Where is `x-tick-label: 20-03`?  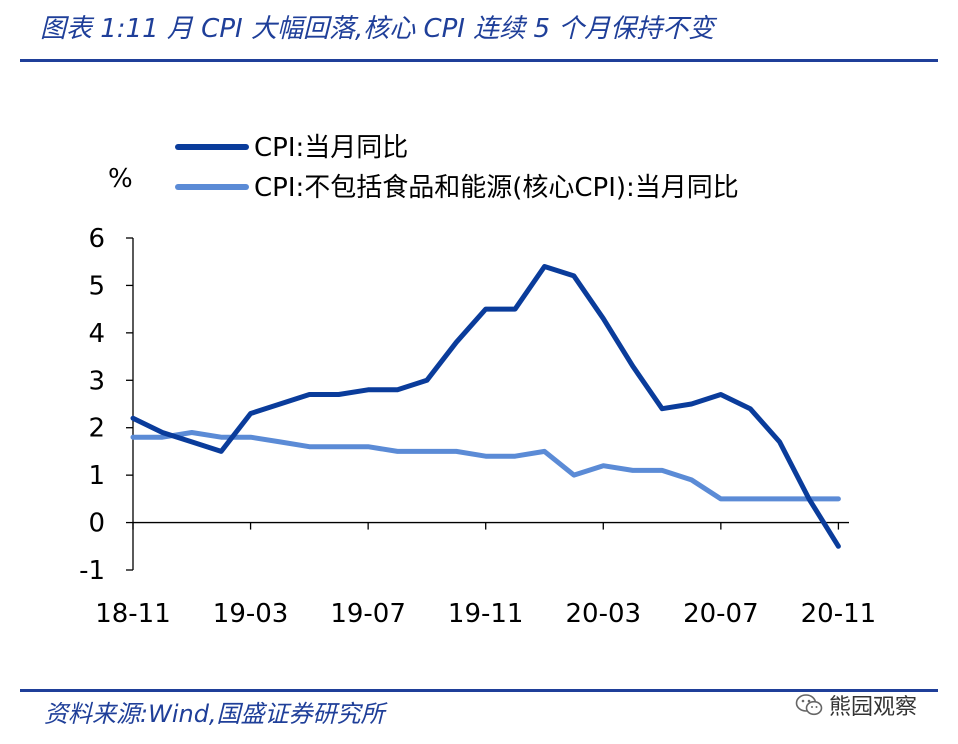
x-tick-label: 20-03 is located at coordinates (603, 614).